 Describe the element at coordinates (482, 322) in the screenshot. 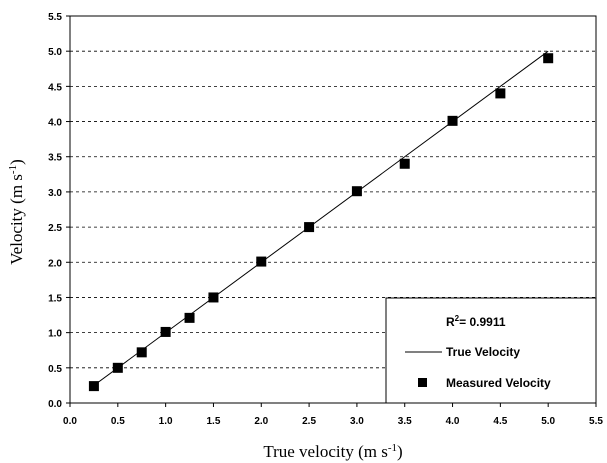

I see `r2-value: = 0.9911` at that location.